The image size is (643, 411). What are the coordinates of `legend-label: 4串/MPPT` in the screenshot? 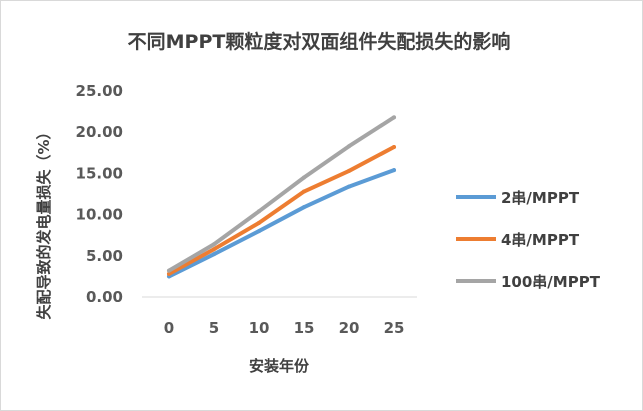 It's located at (540, 240).